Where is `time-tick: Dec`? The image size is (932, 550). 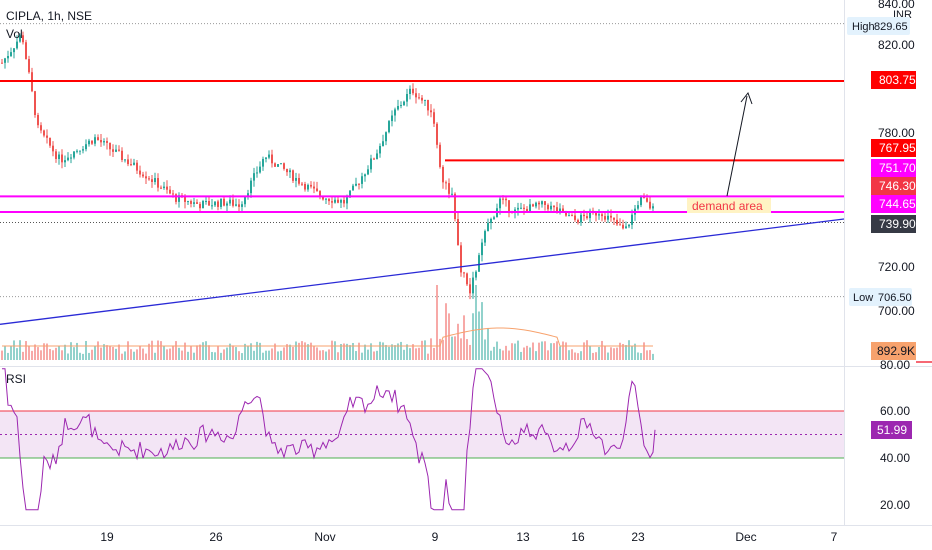 time-tick: Dec is located at coordinates (745, 537).